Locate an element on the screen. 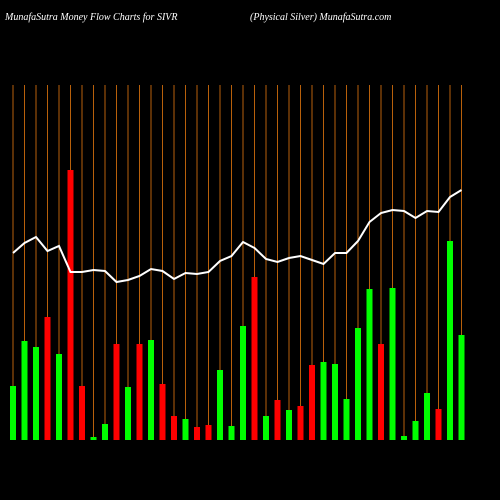 This screenshot has width=500, height=500. chart-subtitle: (Physical Silver) MunafaSutra.com is located at coordinates (320, 17).